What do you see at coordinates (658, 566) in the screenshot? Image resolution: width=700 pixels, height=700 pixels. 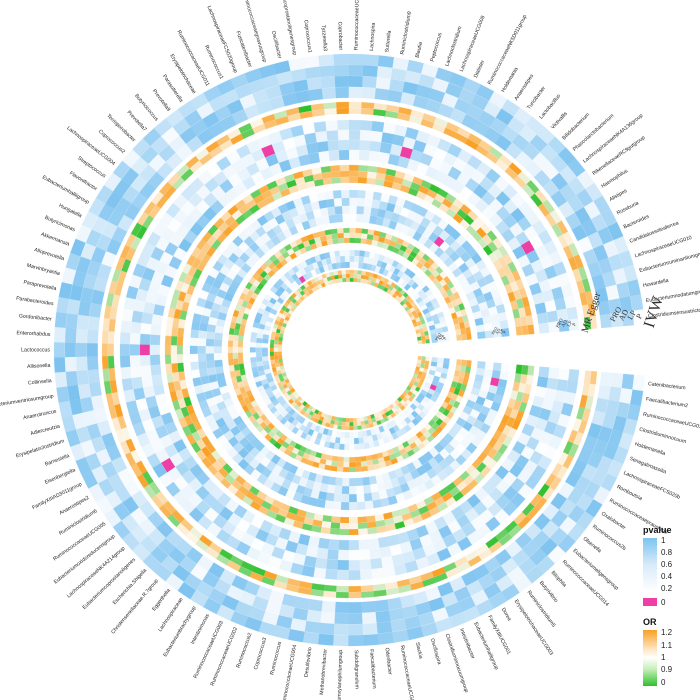 I see `legend-pvalue: pvalue 1 0.8 0.6 0.4 0.2 0` at bounding box center [658, 566].